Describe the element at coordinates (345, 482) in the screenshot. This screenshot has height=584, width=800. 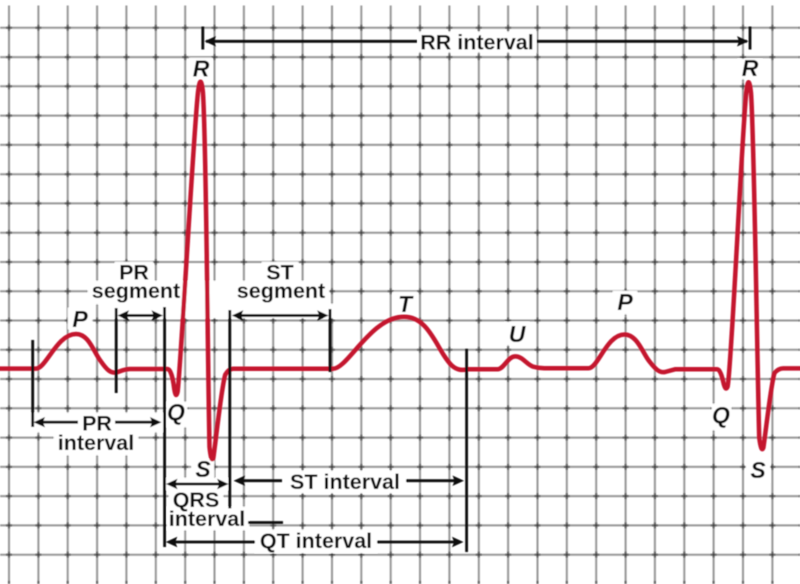
I see `svg-text: ST interval` at that location.